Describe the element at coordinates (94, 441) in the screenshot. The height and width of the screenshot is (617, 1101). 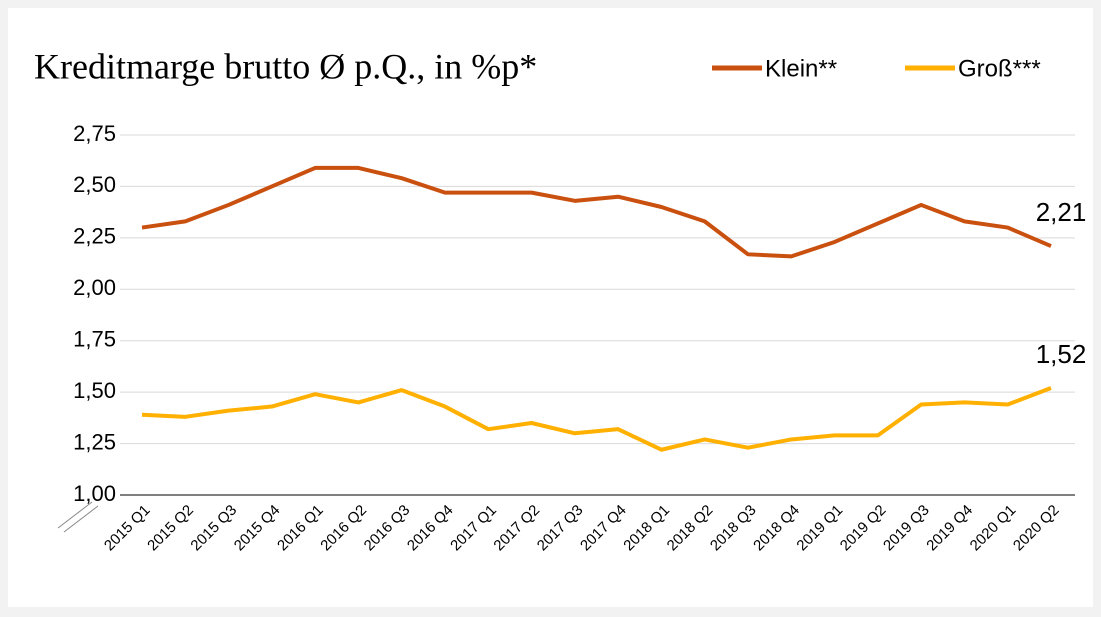
I see `y-tick-label: 1,25` at that location.